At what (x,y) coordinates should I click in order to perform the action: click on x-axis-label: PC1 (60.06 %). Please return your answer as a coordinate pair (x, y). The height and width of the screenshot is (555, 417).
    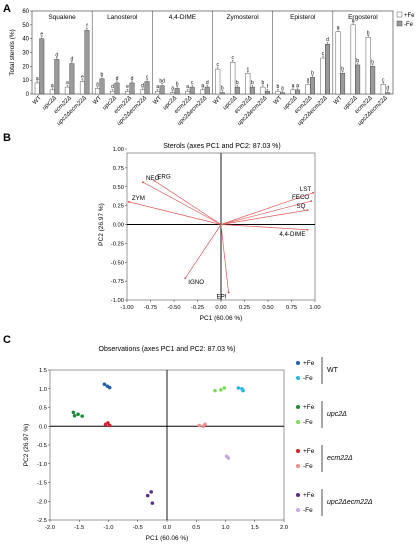
    Looking at the image, I should click on (167, 538).